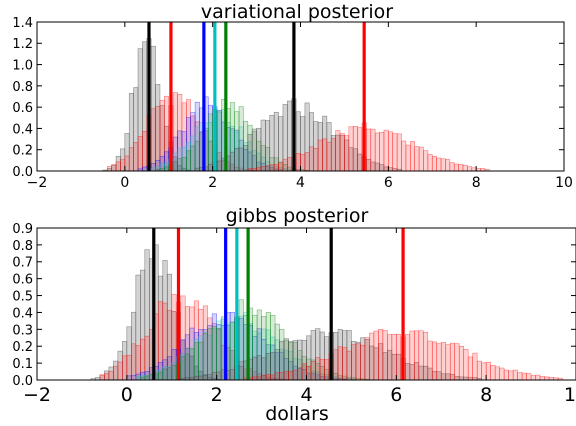  I want to click on y-tick-label: 1.2, so click(22, 44).